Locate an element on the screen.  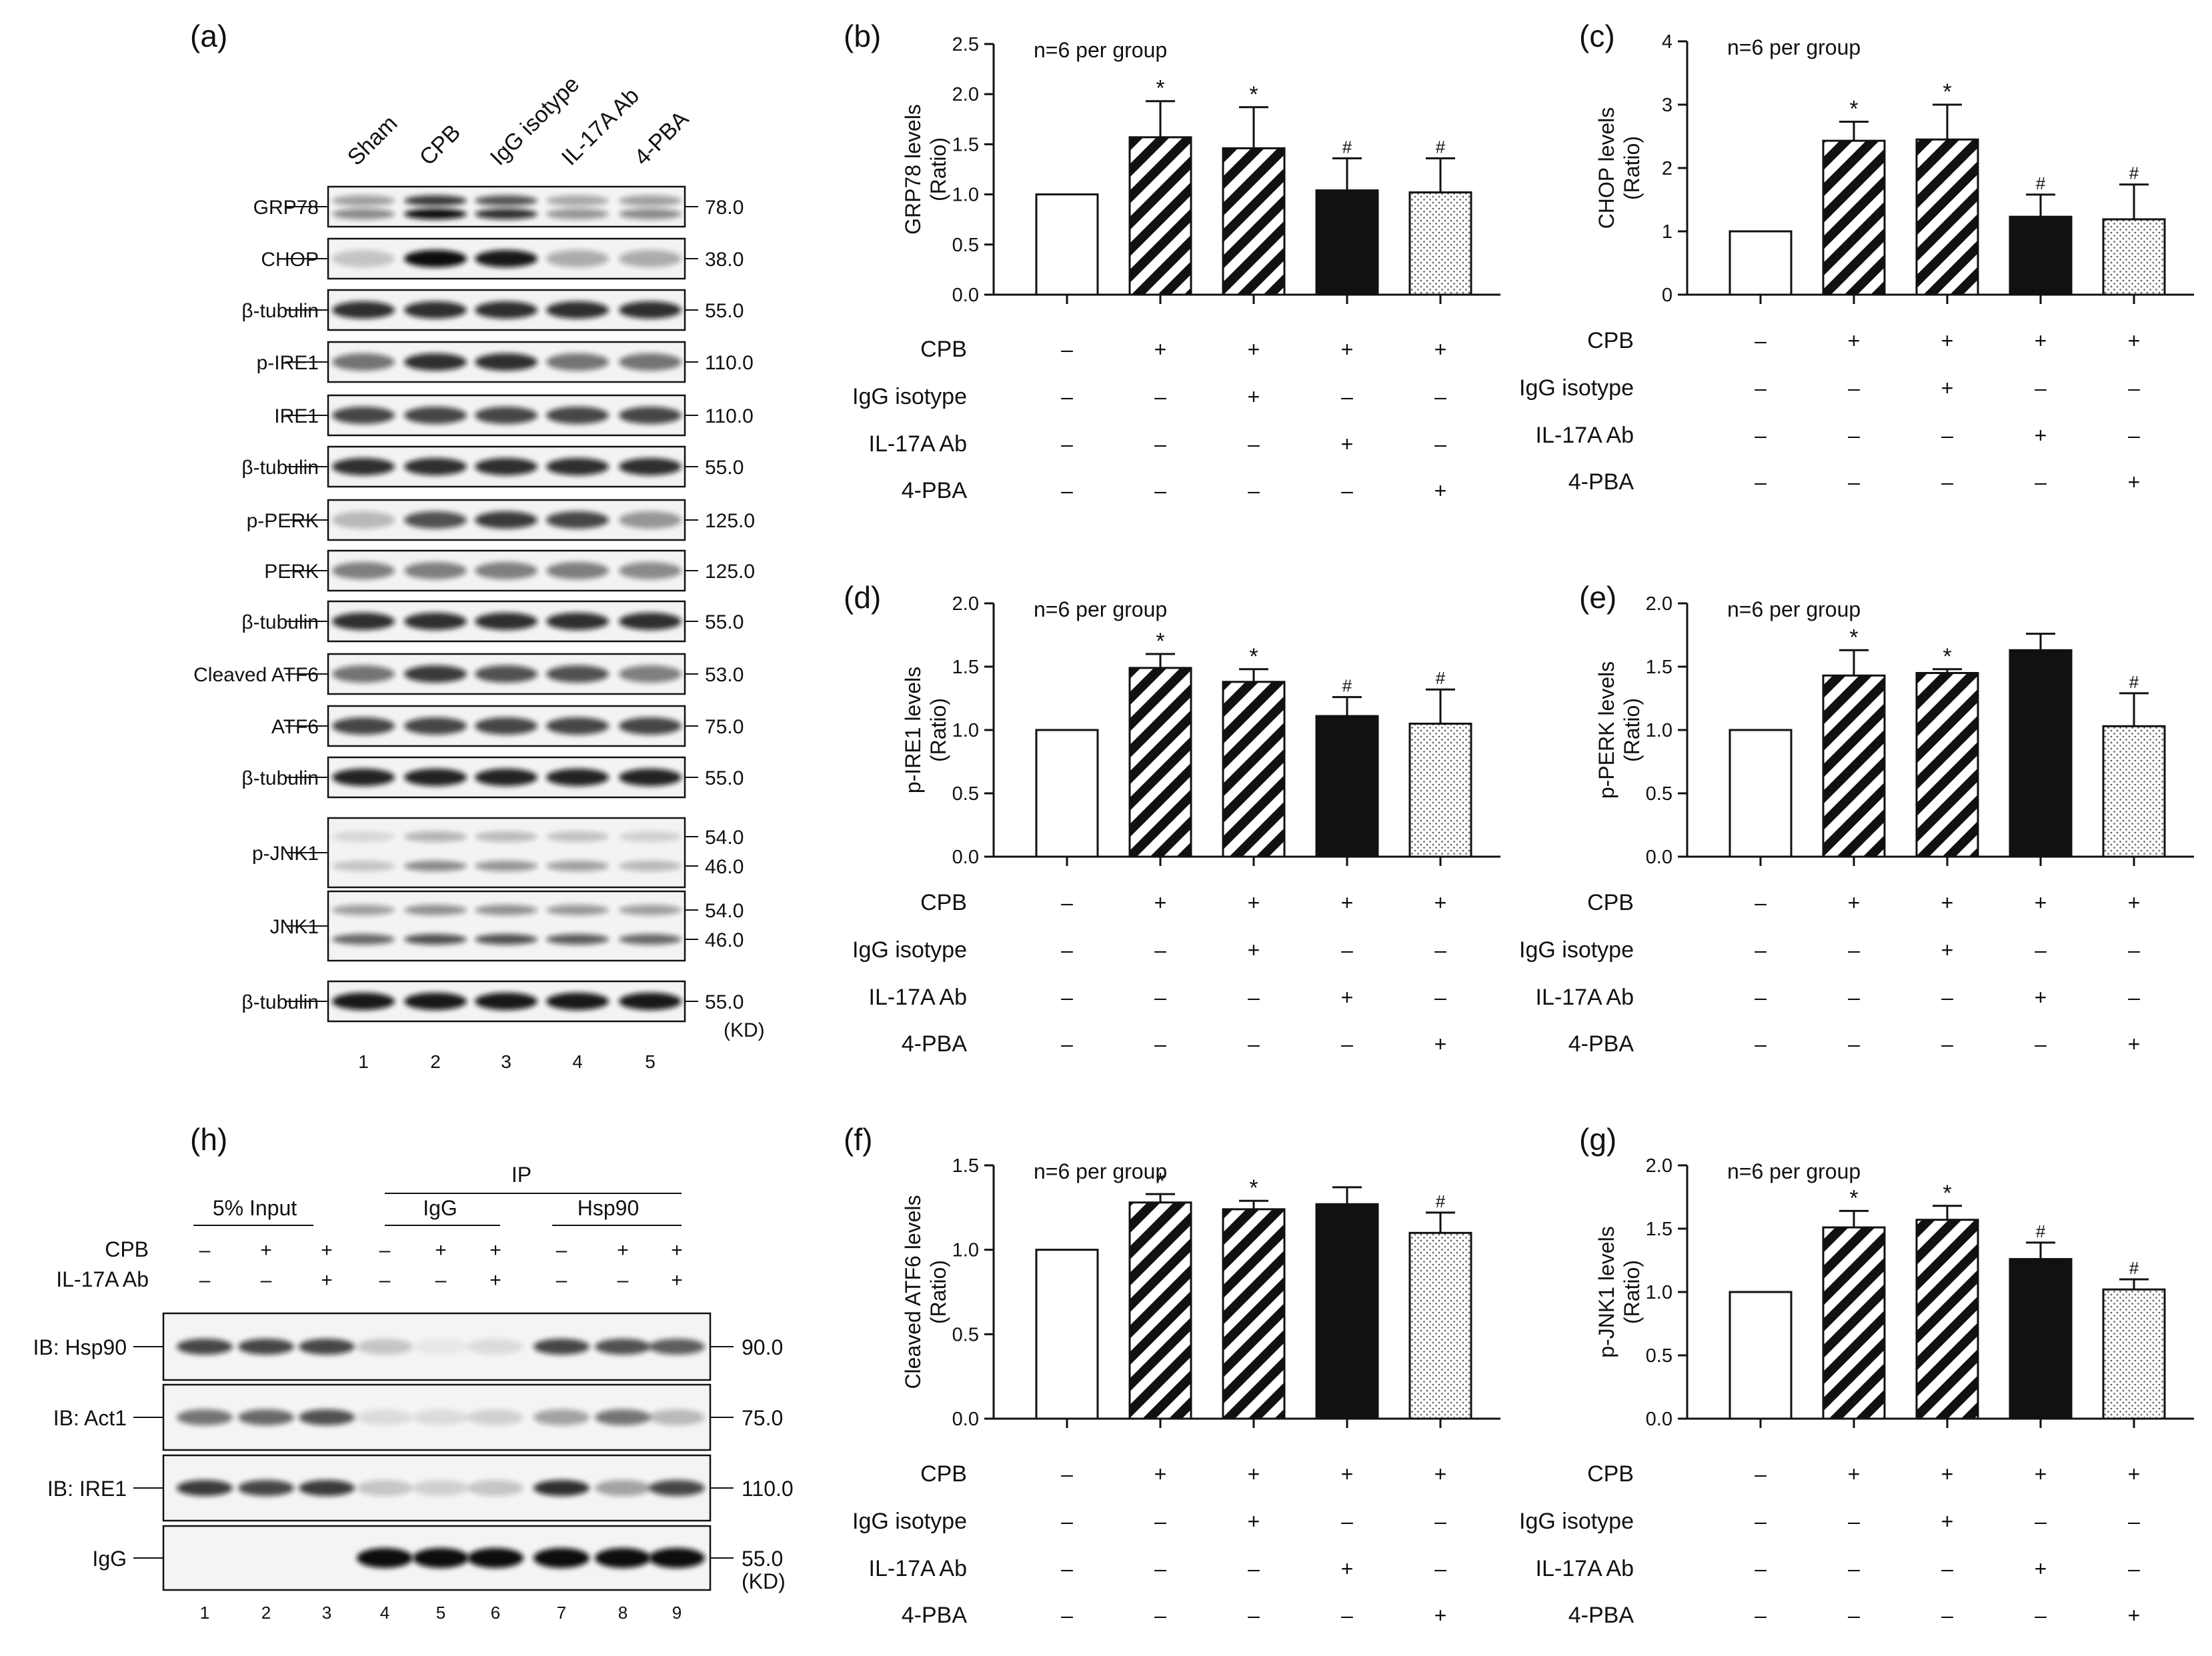
y-axis-label-line: Cleaved ATF6 levels is located at coordinates (913, 1292).